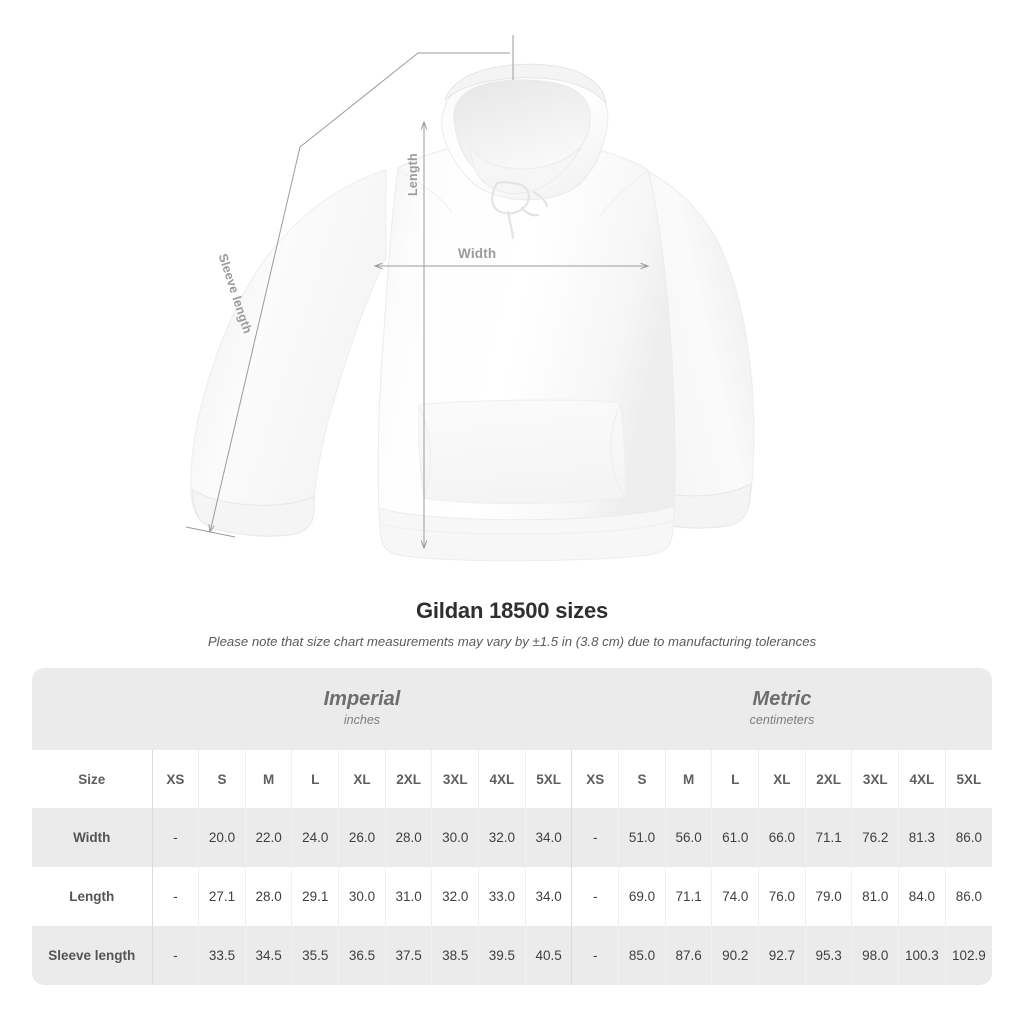  I want to click on size-header-metric-xs: XS, so click(595, 779).